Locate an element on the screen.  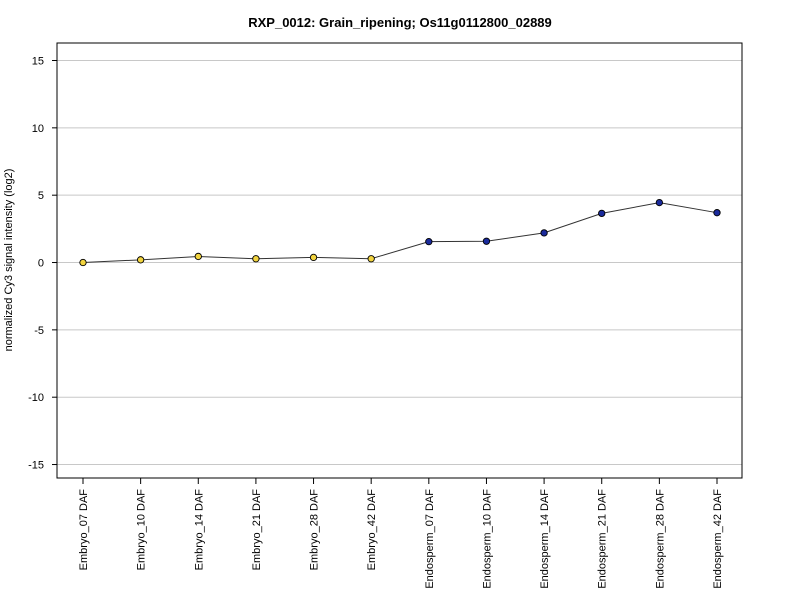
y-tick-label: -10 is located at coordinates (36, 398).